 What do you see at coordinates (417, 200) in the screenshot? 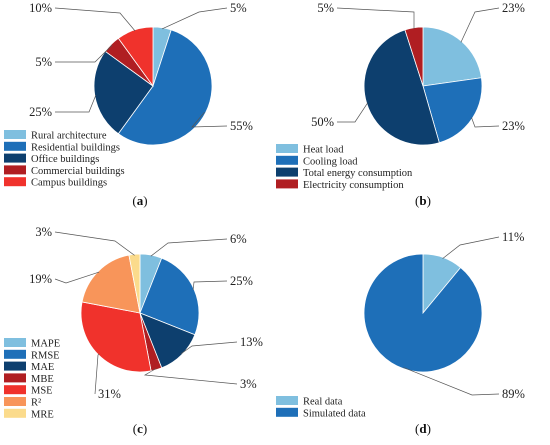
I see `caption-open-b: (` at bounding box center [417, 200].